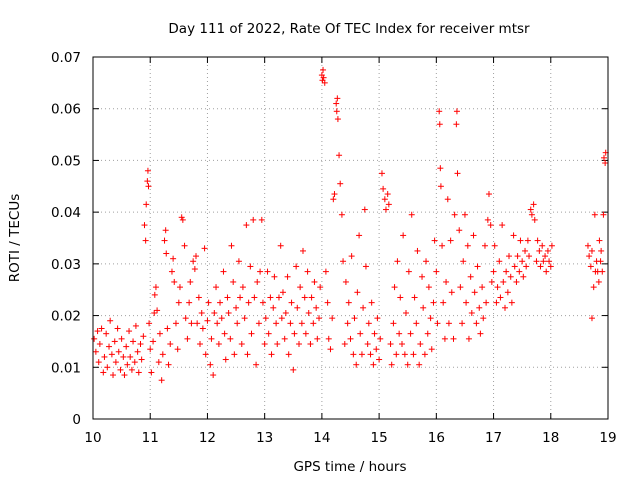 The image size is (640, 480). Describe the element at coordinates (76, 420) in the screenshot. I see `y-tick-label: 0` at that location.